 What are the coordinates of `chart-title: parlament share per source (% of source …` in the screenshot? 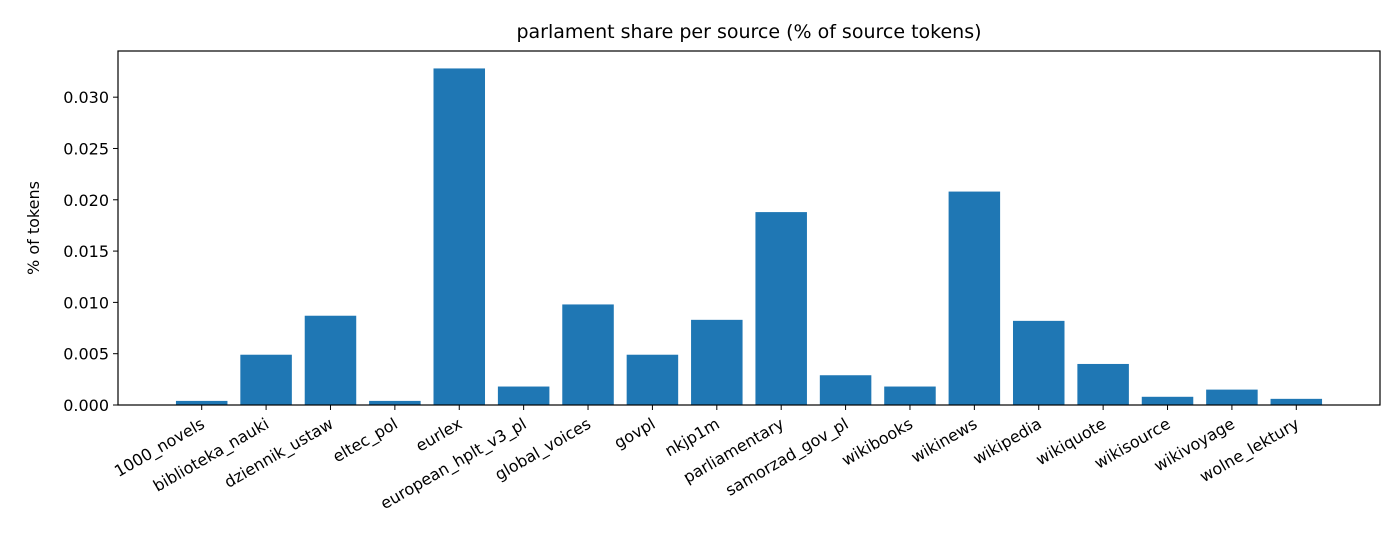 It's located at (748, 32).